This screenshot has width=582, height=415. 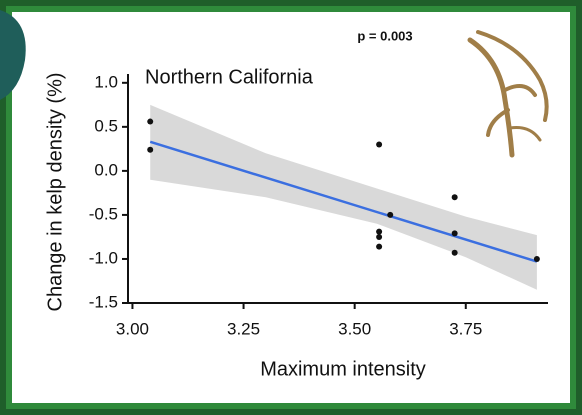 I want to click on y-tick-label: 1.0, so click(x=106, y=81).